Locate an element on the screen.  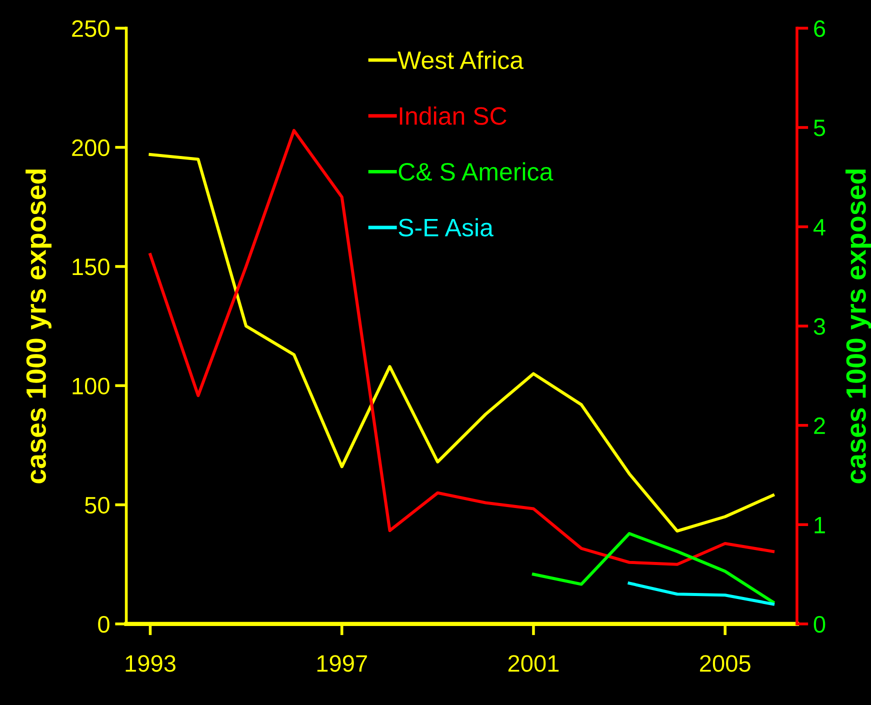
legend-label: West Africa is located at coordinates (461, 60).